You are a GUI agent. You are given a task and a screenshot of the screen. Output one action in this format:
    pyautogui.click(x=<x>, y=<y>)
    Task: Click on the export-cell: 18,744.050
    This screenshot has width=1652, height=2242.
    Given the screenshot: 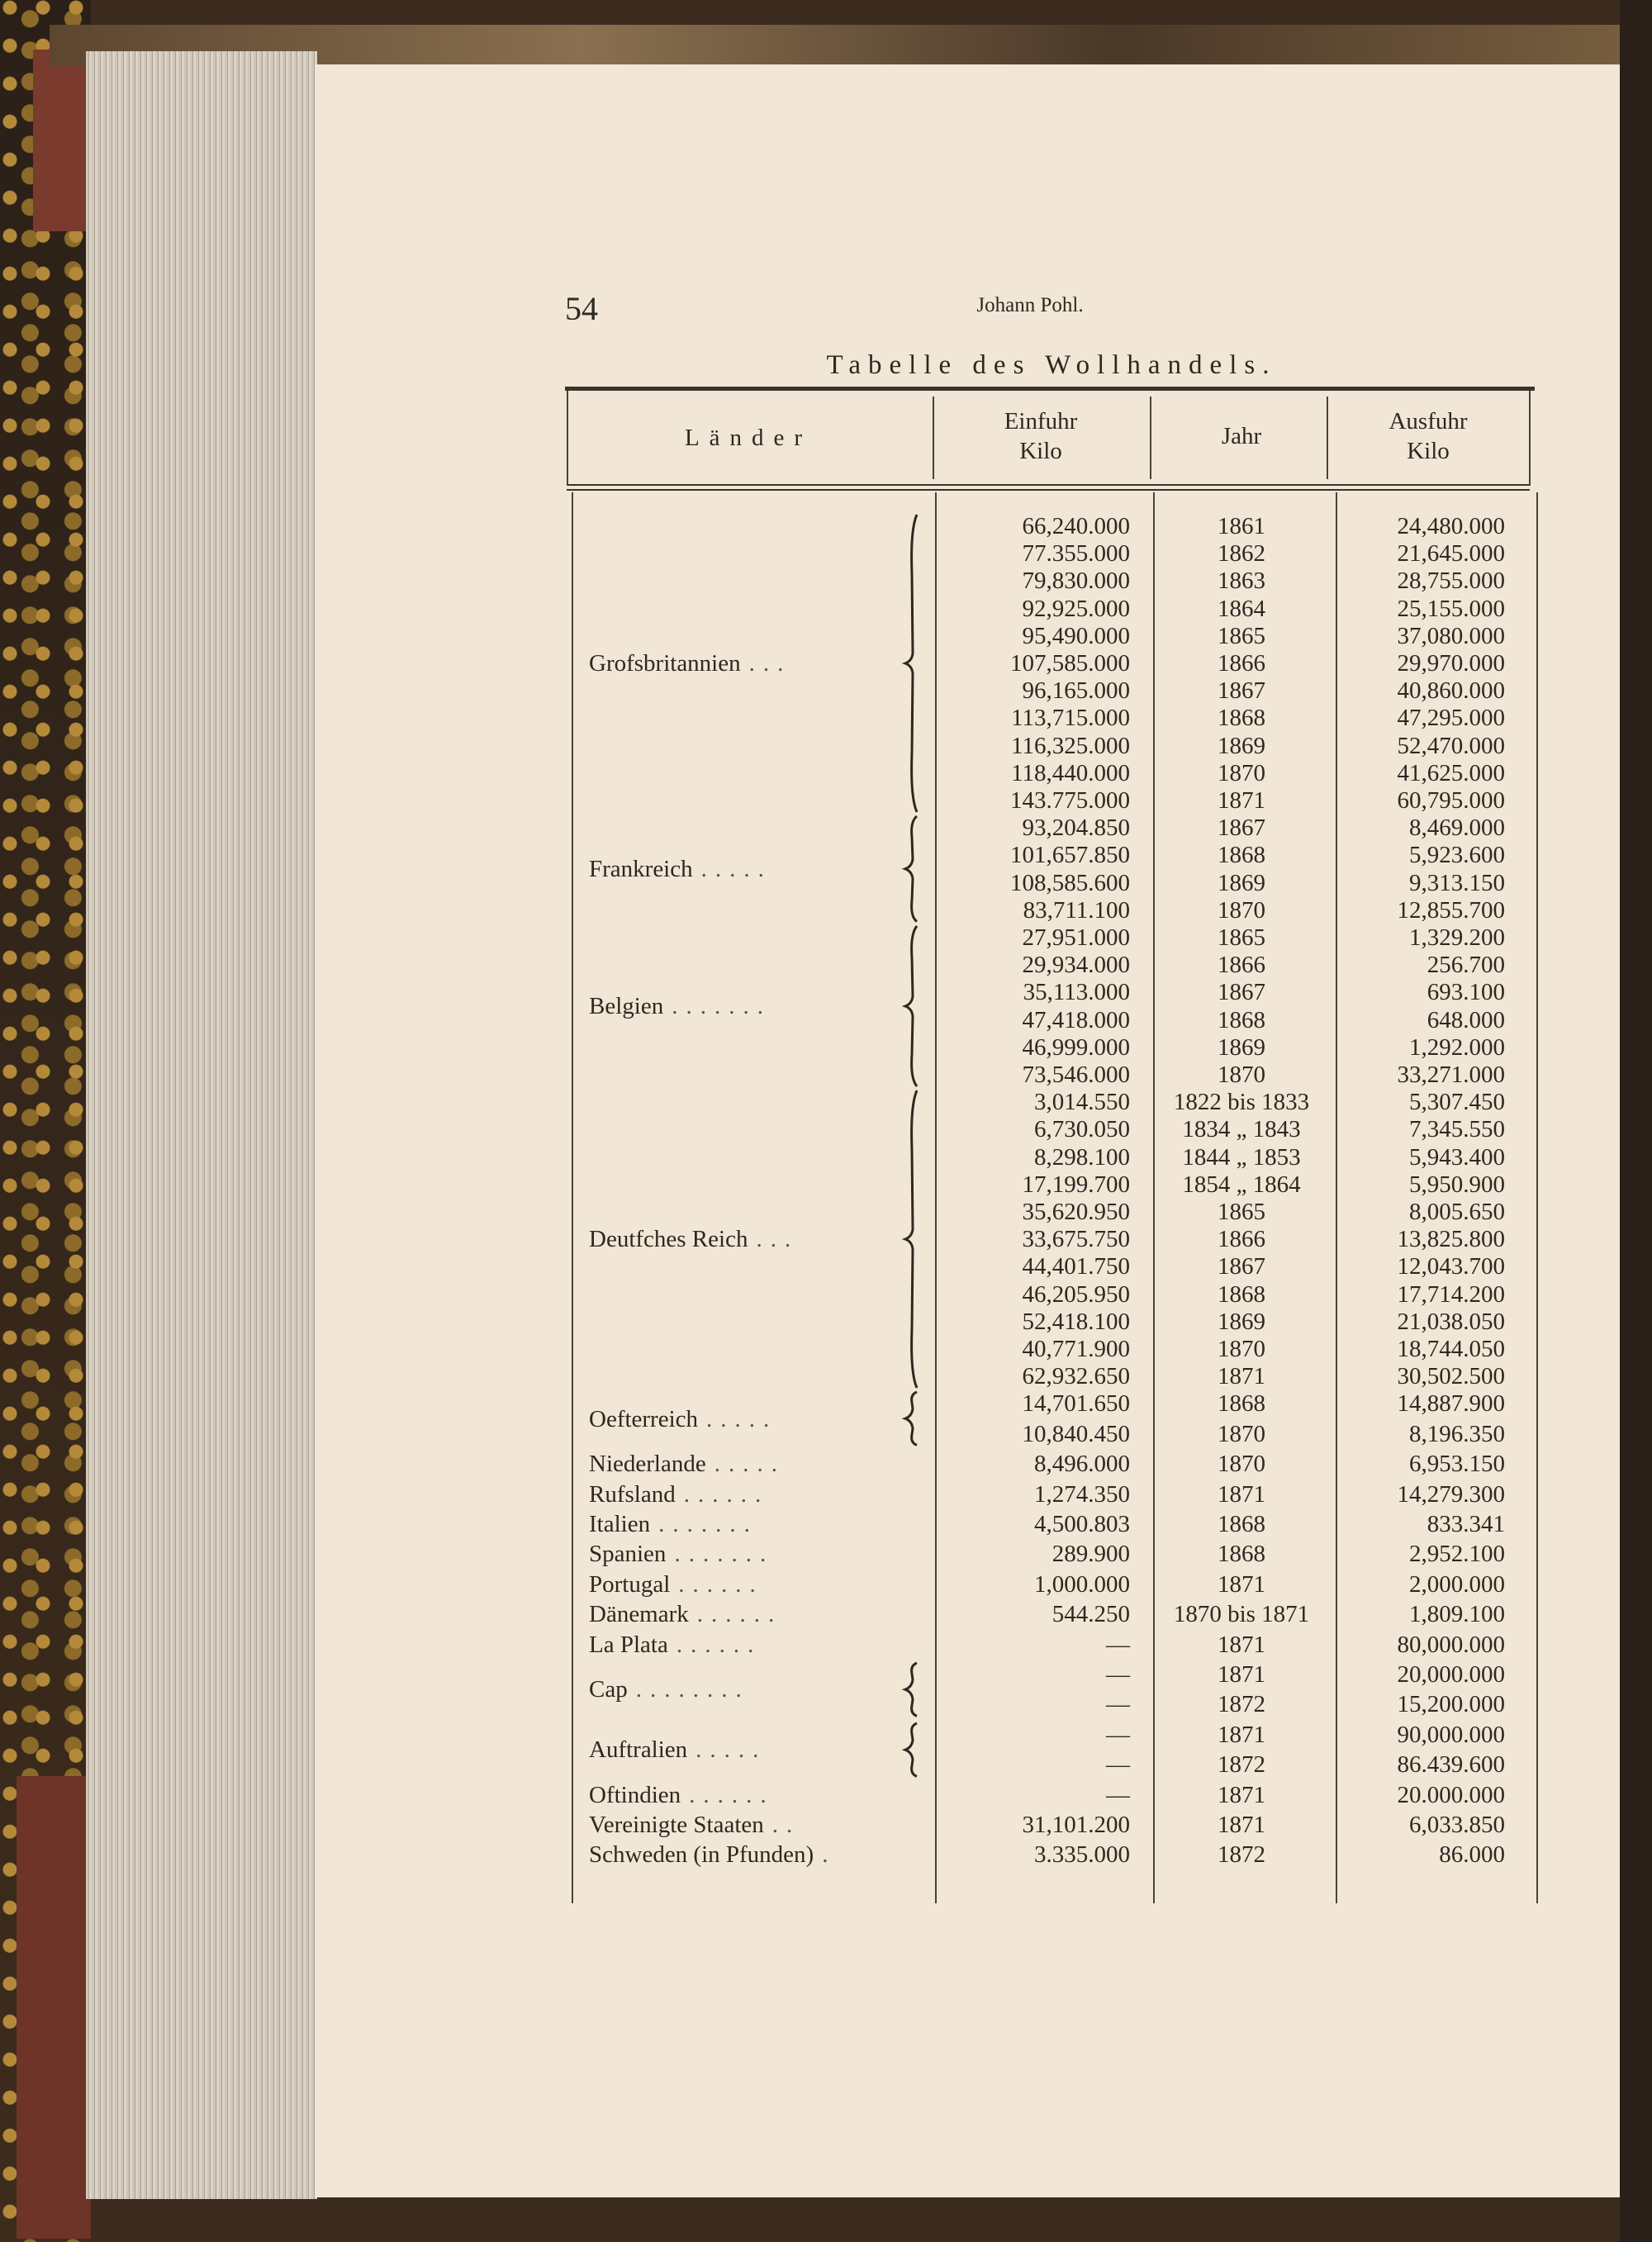 What is the action you would take?
    pyautogui.click(x=1451, y=1349)
    